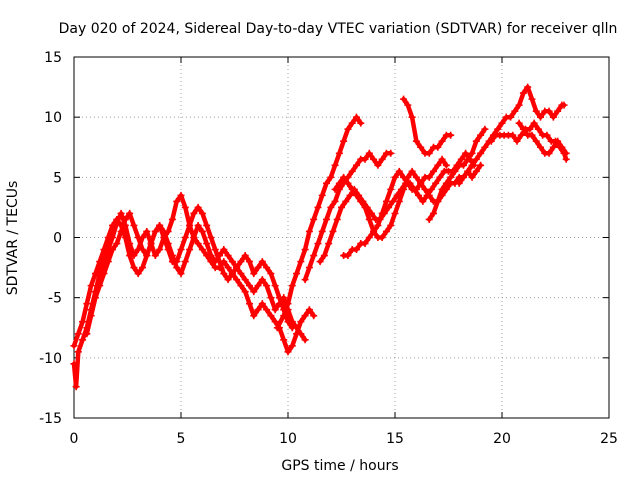 This screenshot has width=640, height=480. What do you see at coordinates (502, 439) in the screenshot?
I see `x-tick-label: 20` at bounding box center [502, 439].